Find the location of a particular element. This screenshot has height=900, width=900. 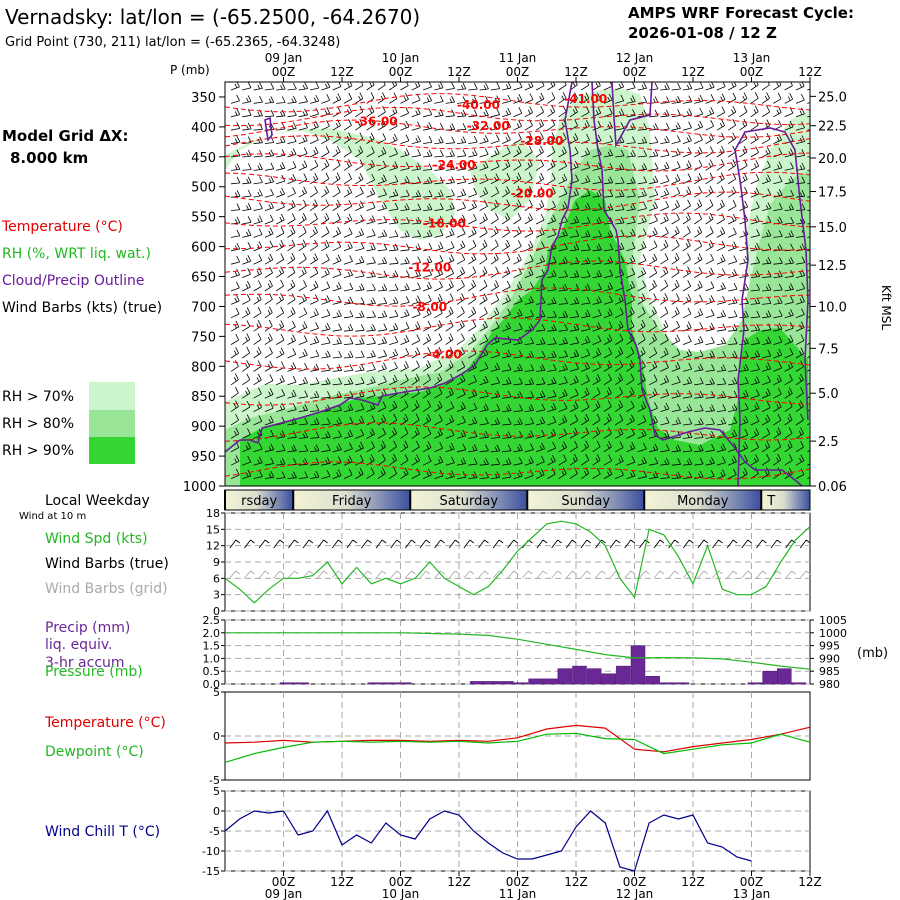

bottom-date-label: 12 Jan is located at coordinates (635, 893).